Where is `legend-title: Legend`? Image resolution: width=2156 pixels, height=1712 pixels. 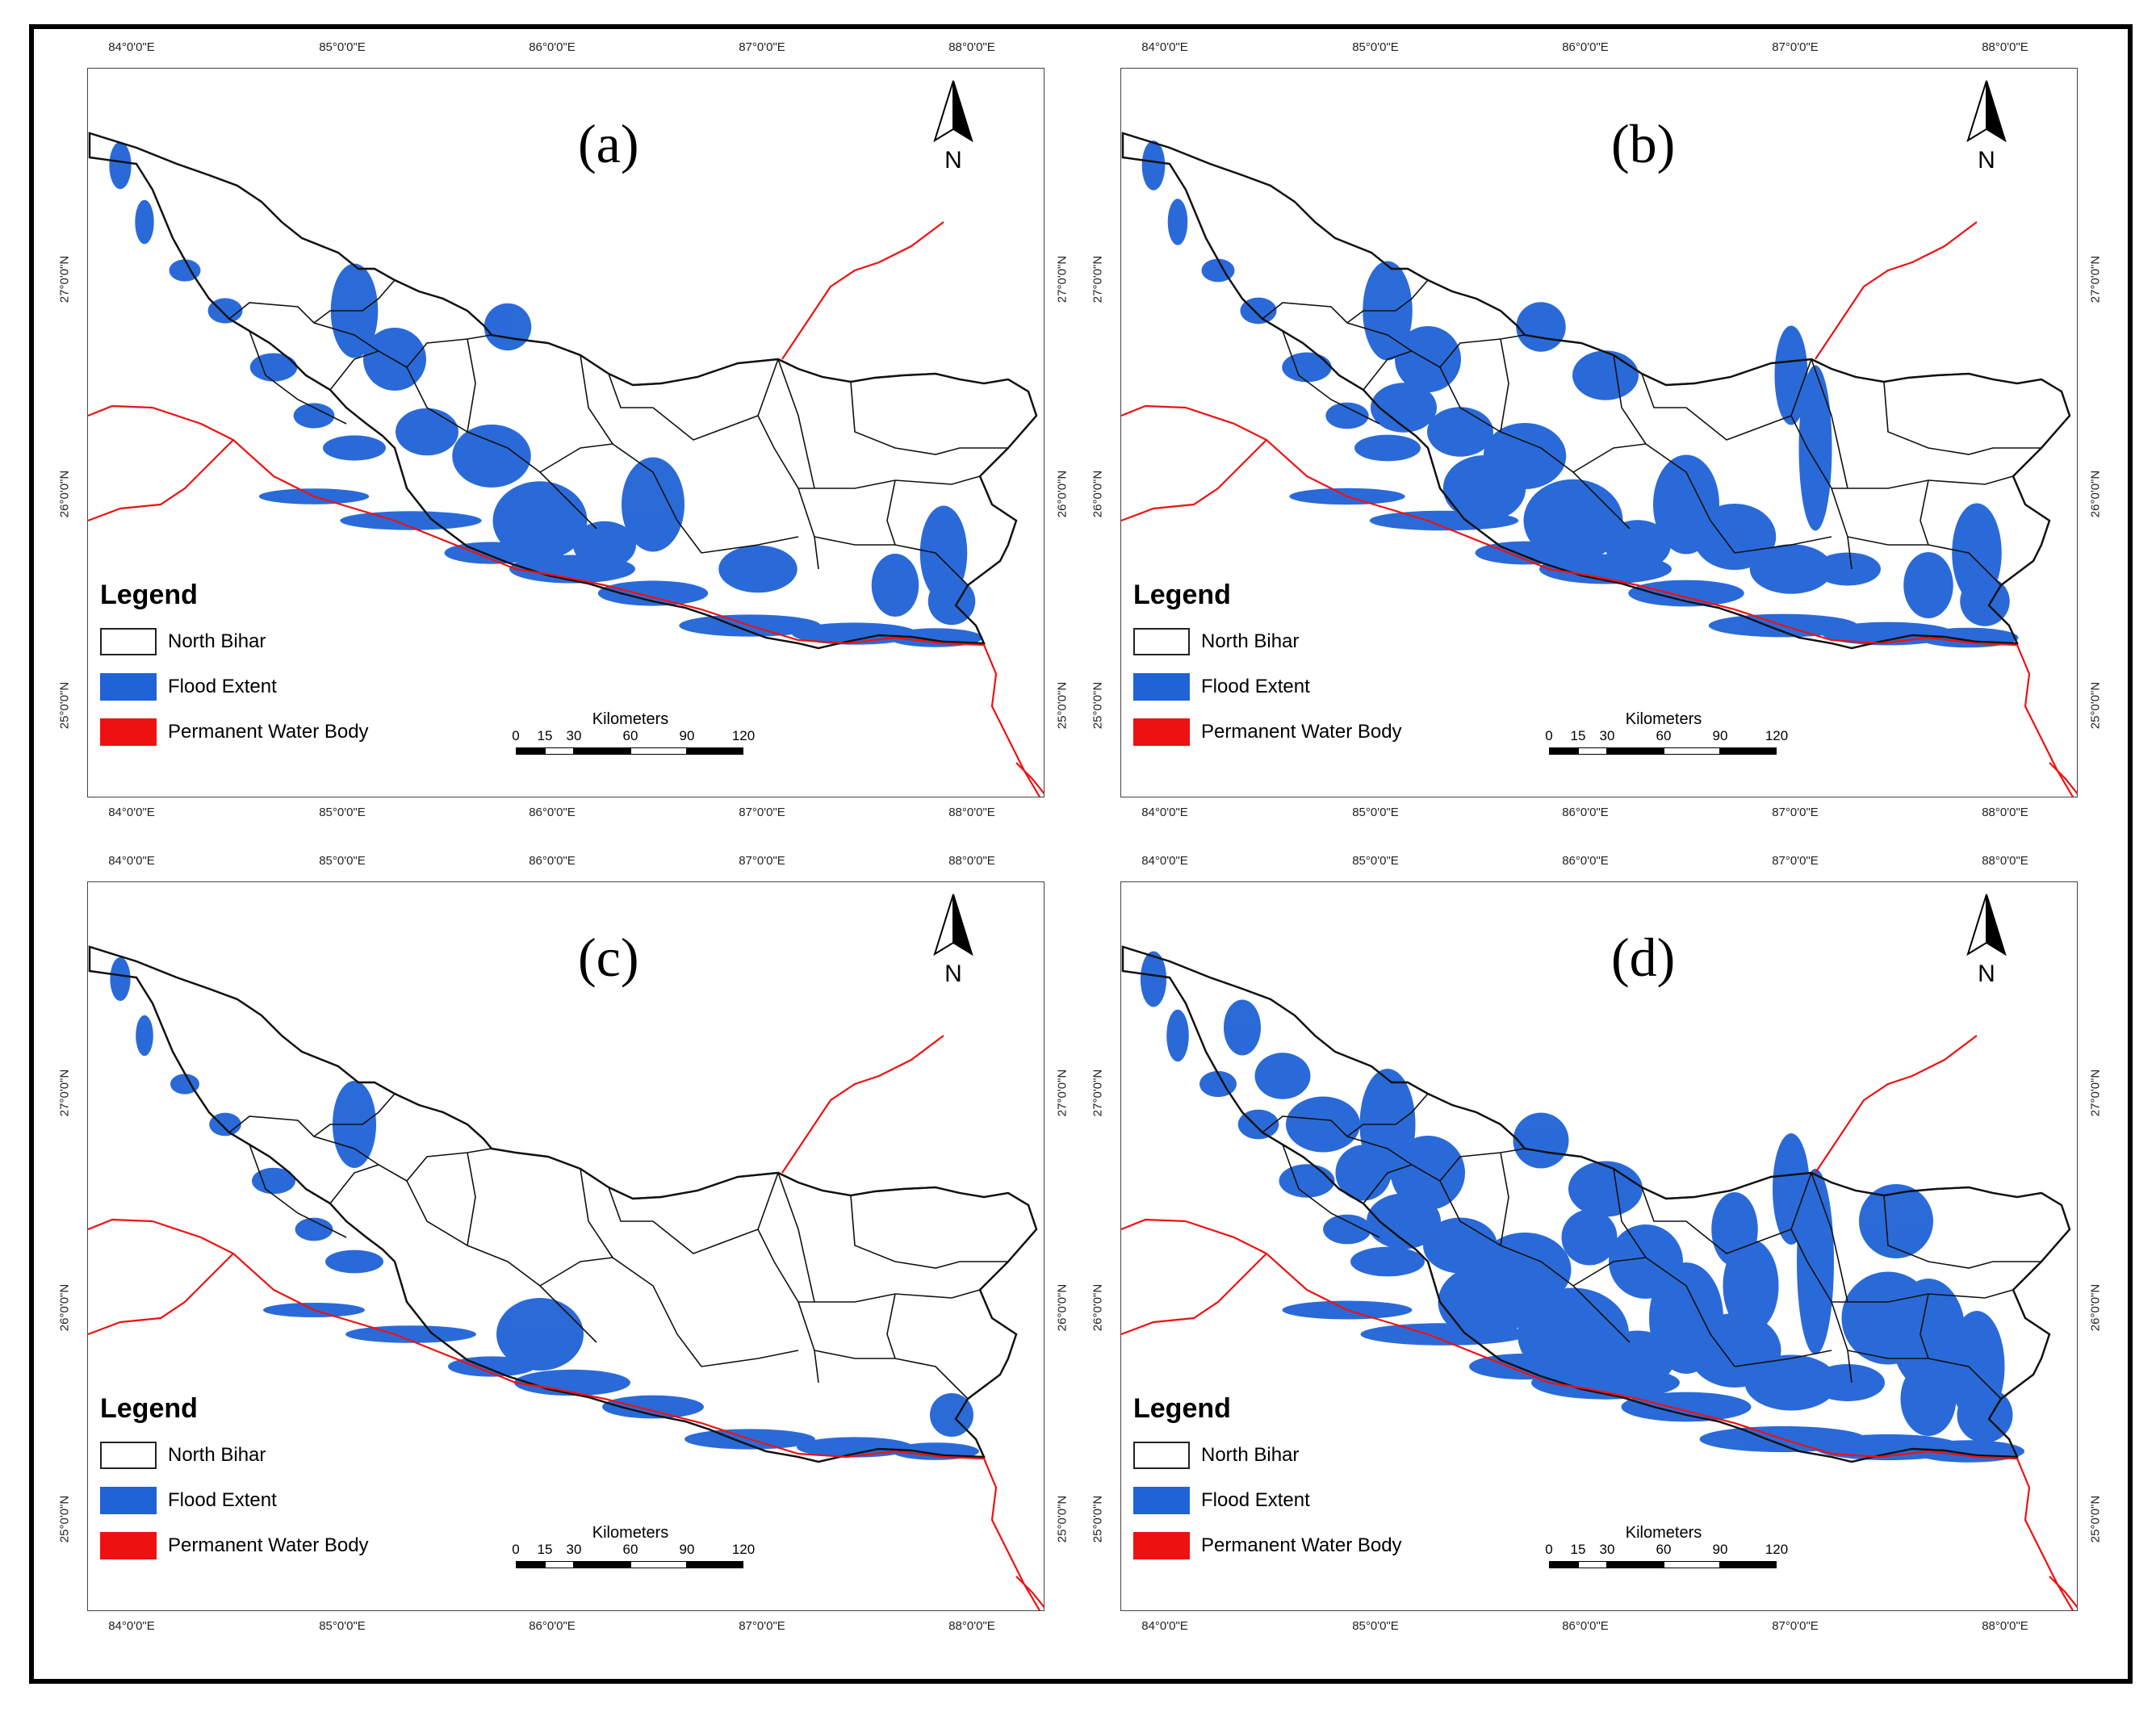 legend-title: Legend is located at coordinates (1182, 595).